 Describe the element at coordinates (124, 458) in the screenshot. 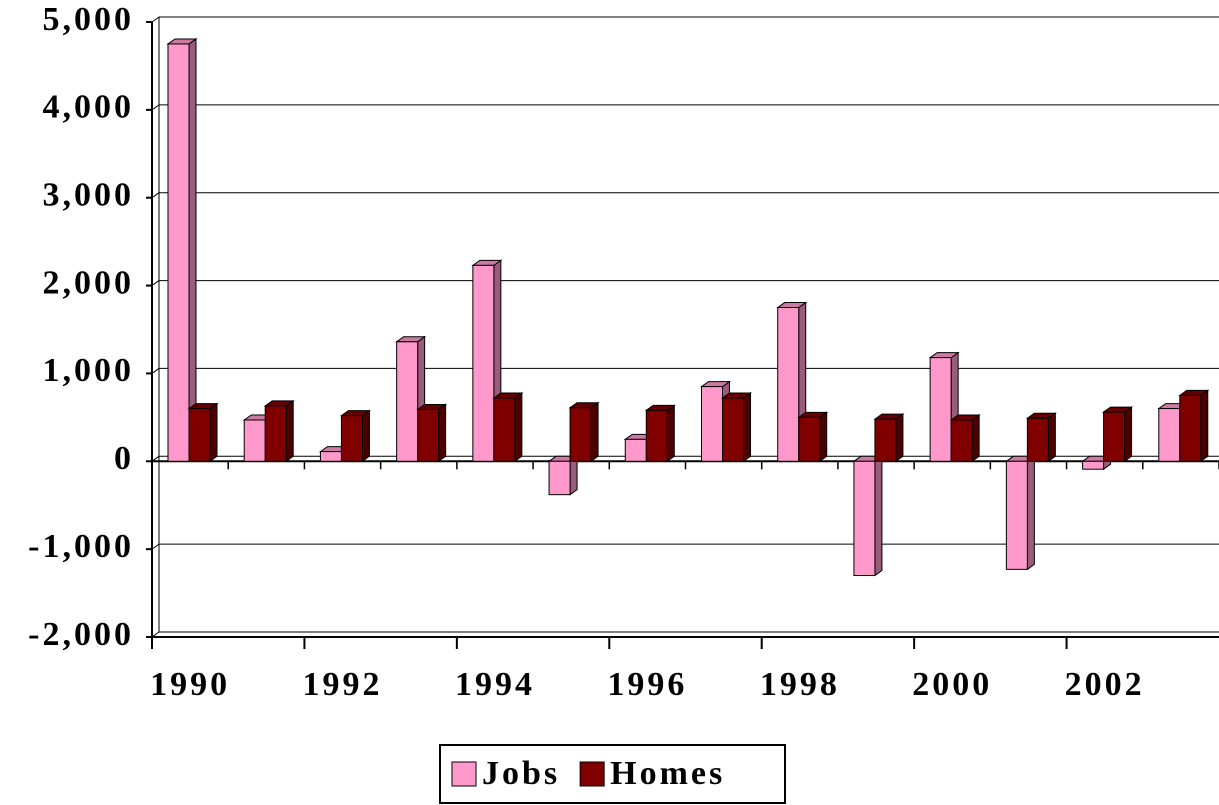

I see `y-tick-label: 0` at that location.